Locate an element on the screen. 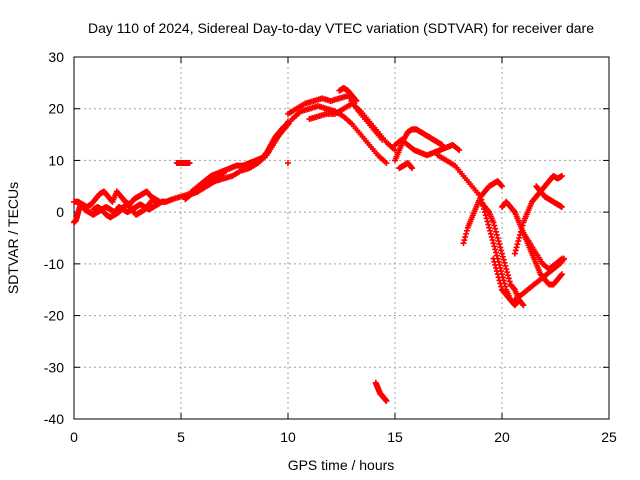  x-tick-label: 15 is located at coordinates (395, 437).